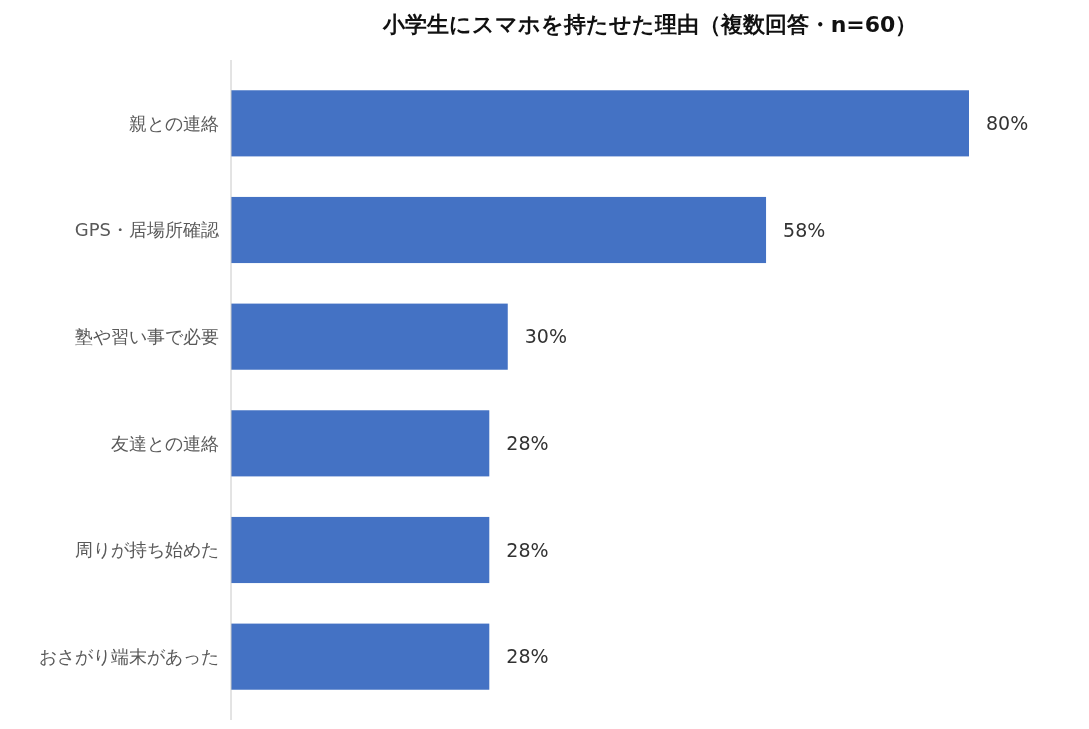 The width and height of the screenshot is (1089, 729). I want to click on data-label: 58%, so click(804, 229).